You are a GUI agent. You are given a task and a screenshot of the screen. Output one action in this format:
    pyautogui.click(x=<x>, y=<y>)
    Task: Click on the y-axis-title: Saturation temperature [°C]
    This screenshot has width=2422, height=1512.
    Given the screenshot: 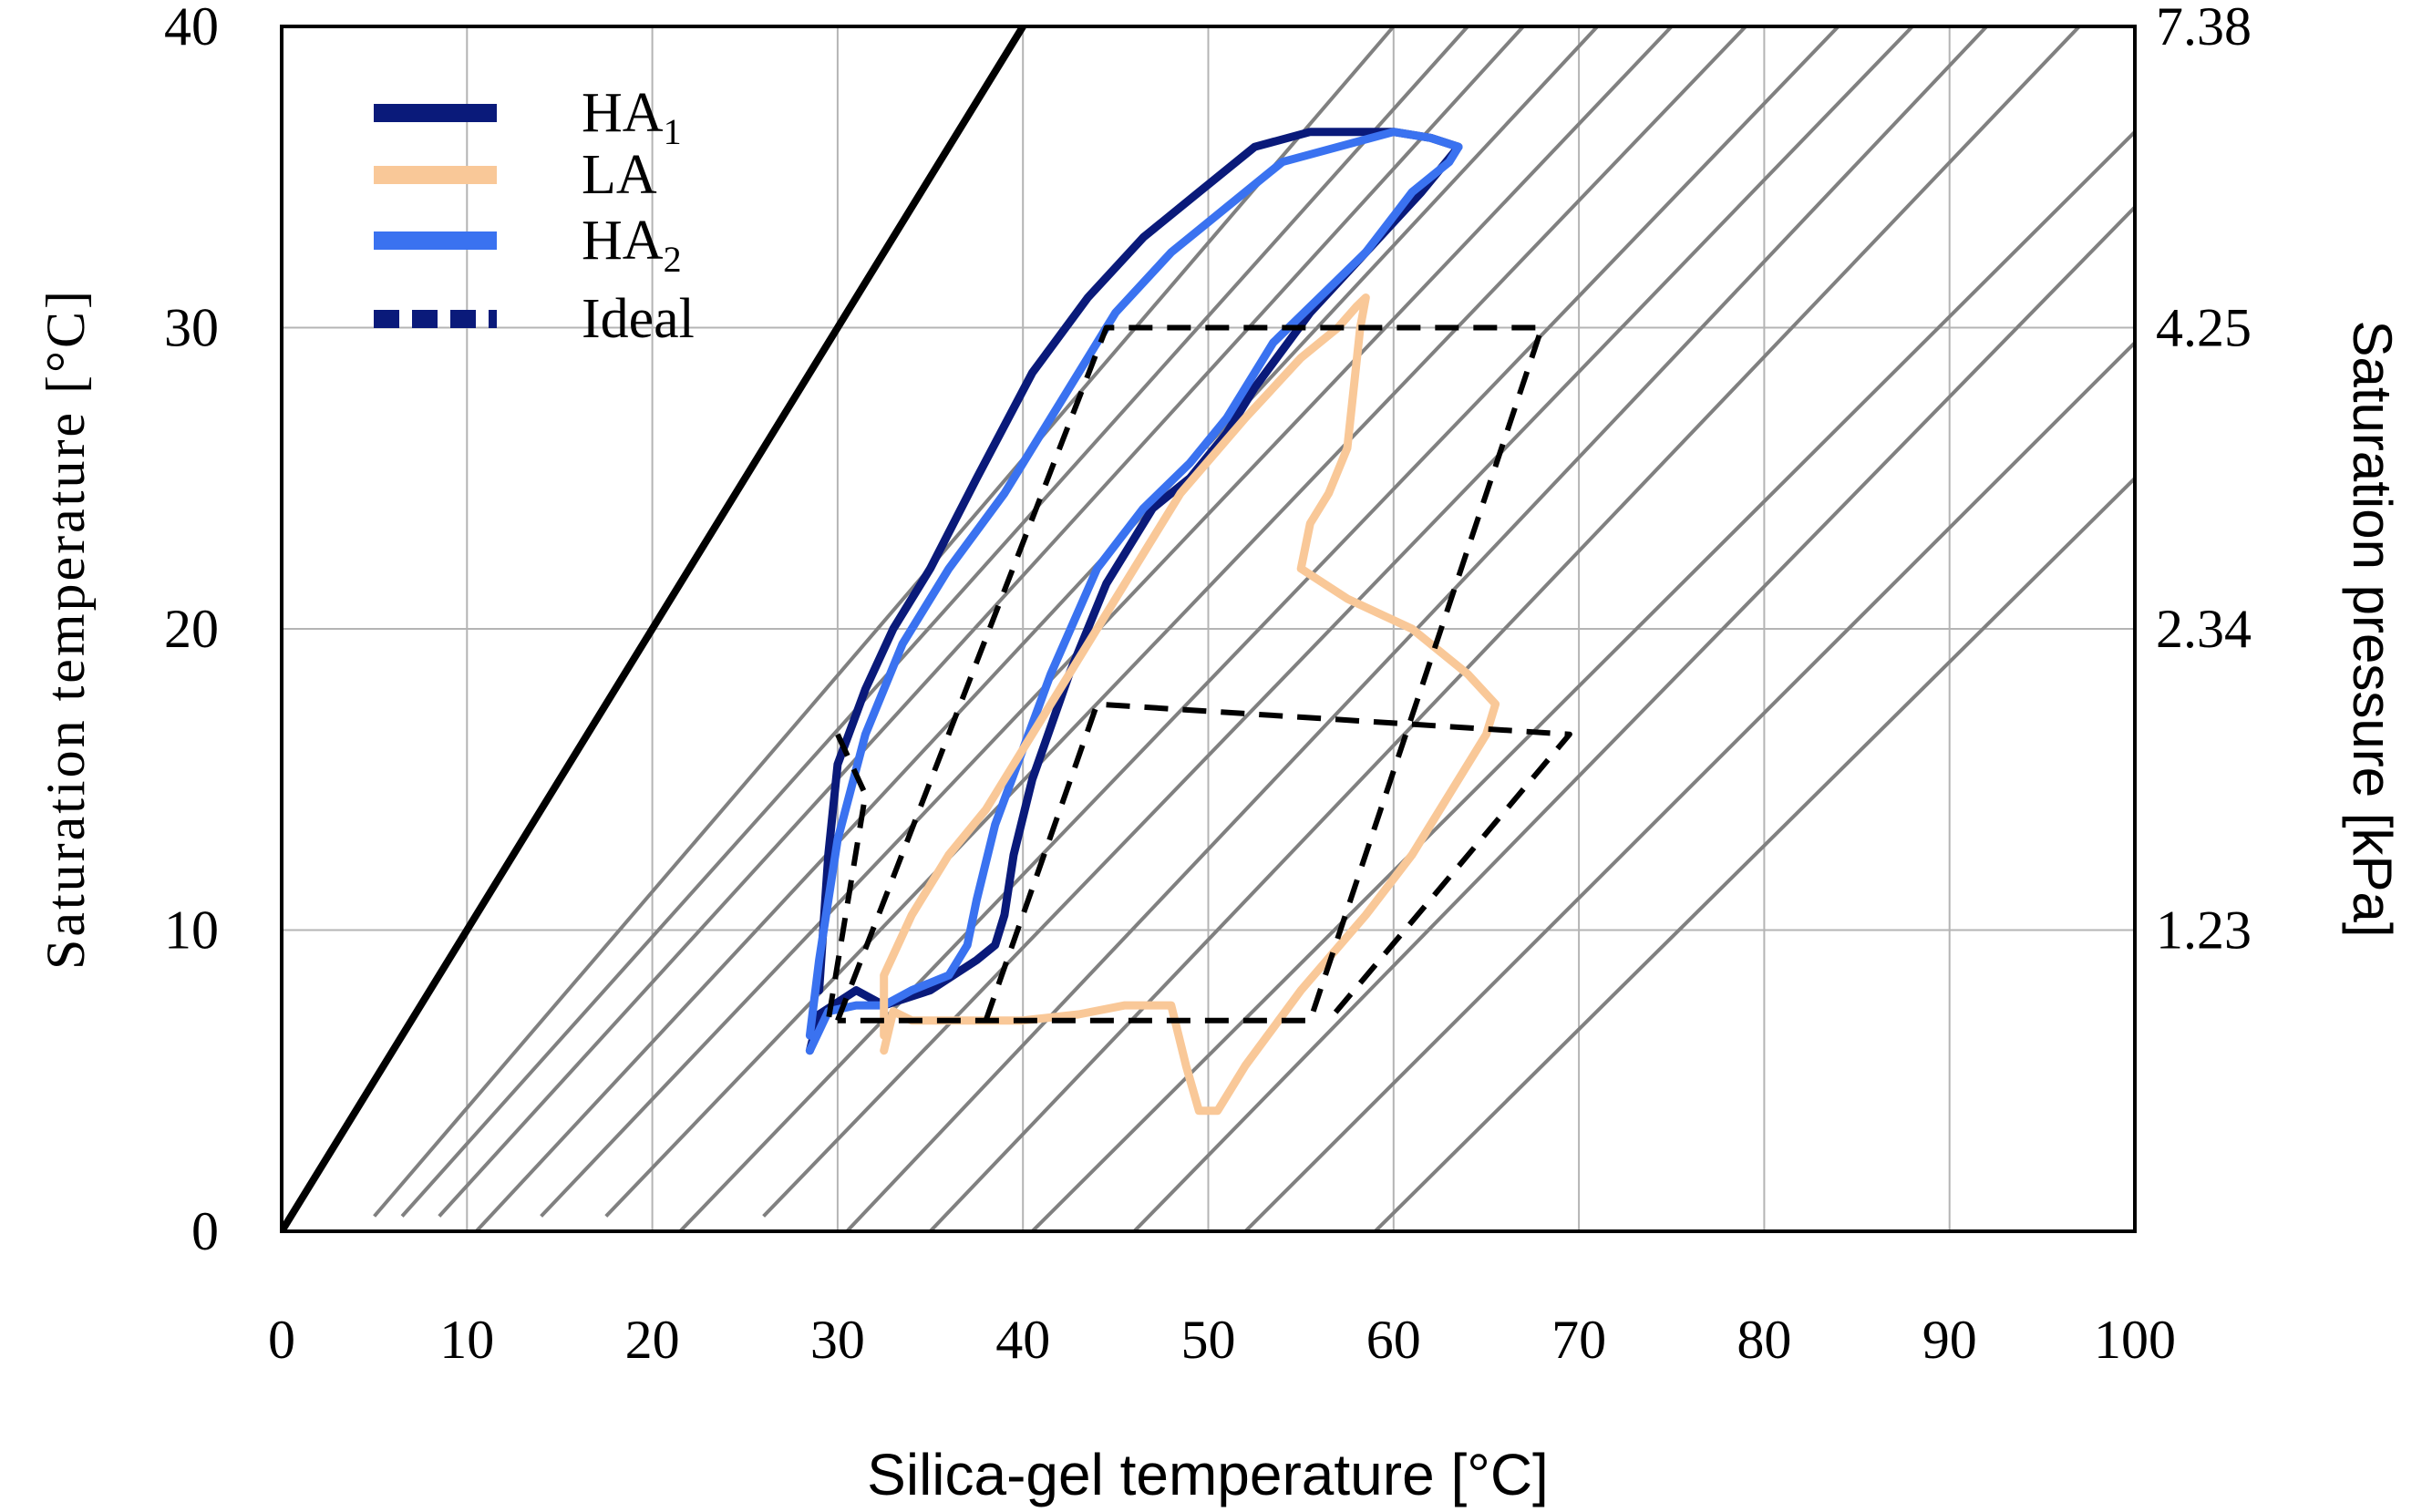 What is the action you would take?
    pyautogui.click(x=66, y=629)
    